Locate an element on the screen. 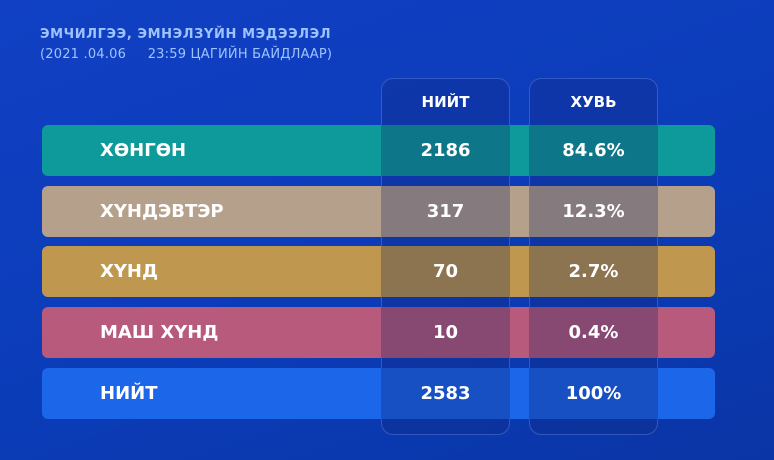 The image size is (774, 460). row-label: ХӨНГӨН is located at coordinates (143, 150).